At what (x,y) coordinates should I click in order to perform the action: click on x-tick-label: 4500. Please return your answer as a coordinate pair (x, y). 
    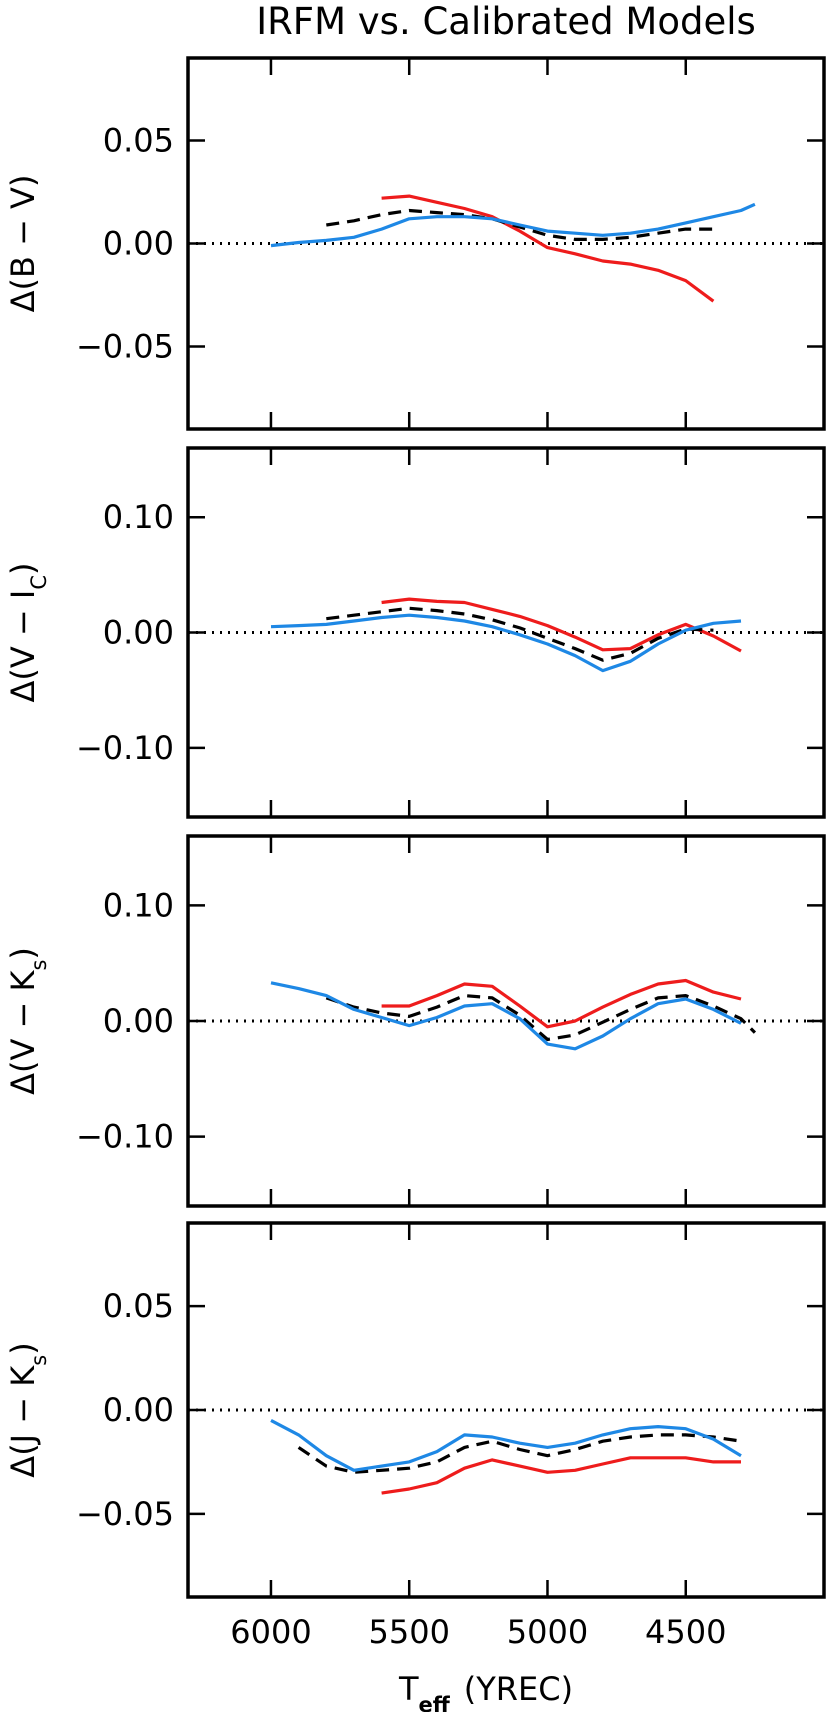
    Looking at the image, I should click on (685, 1632).